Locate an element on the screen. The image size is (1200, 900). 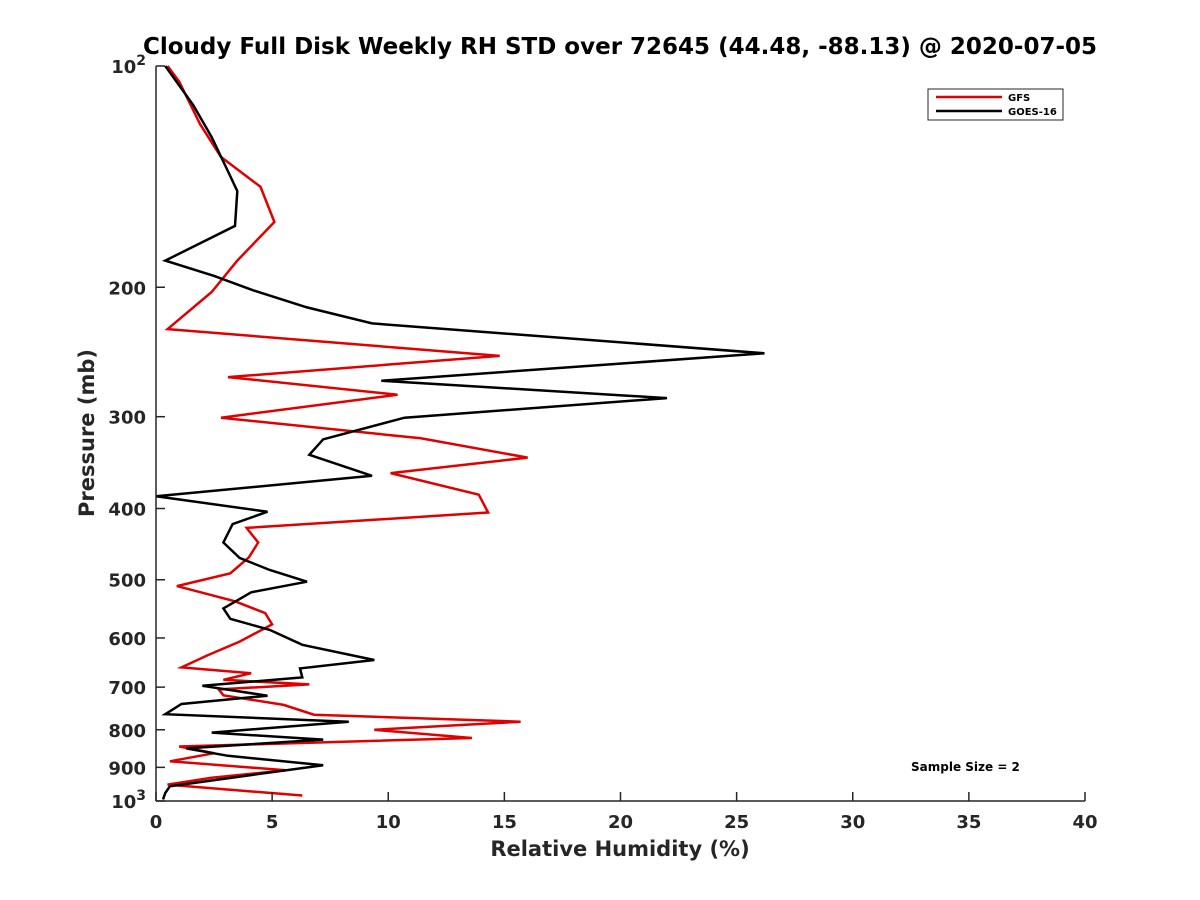
y-tick-label: 700 is located at coordinates (127, 688).